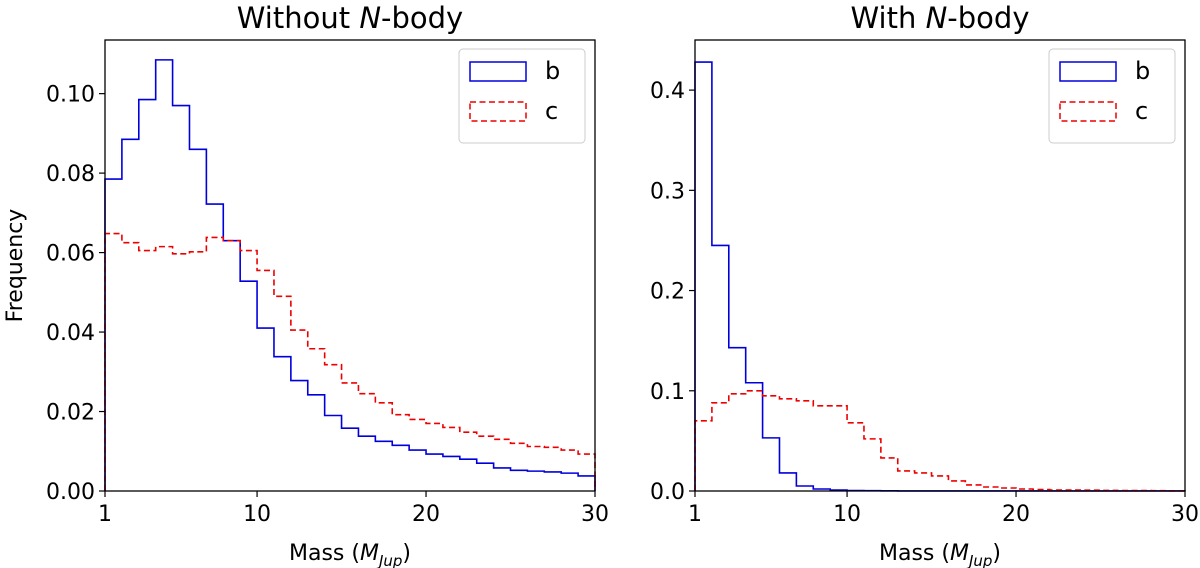 The width and height of the screenshot is (1200, 568). What do you see at coordinates (70, 254) in the screenshot?
I see `y-tick-label: 0.06` at bounding box center [70, 254].